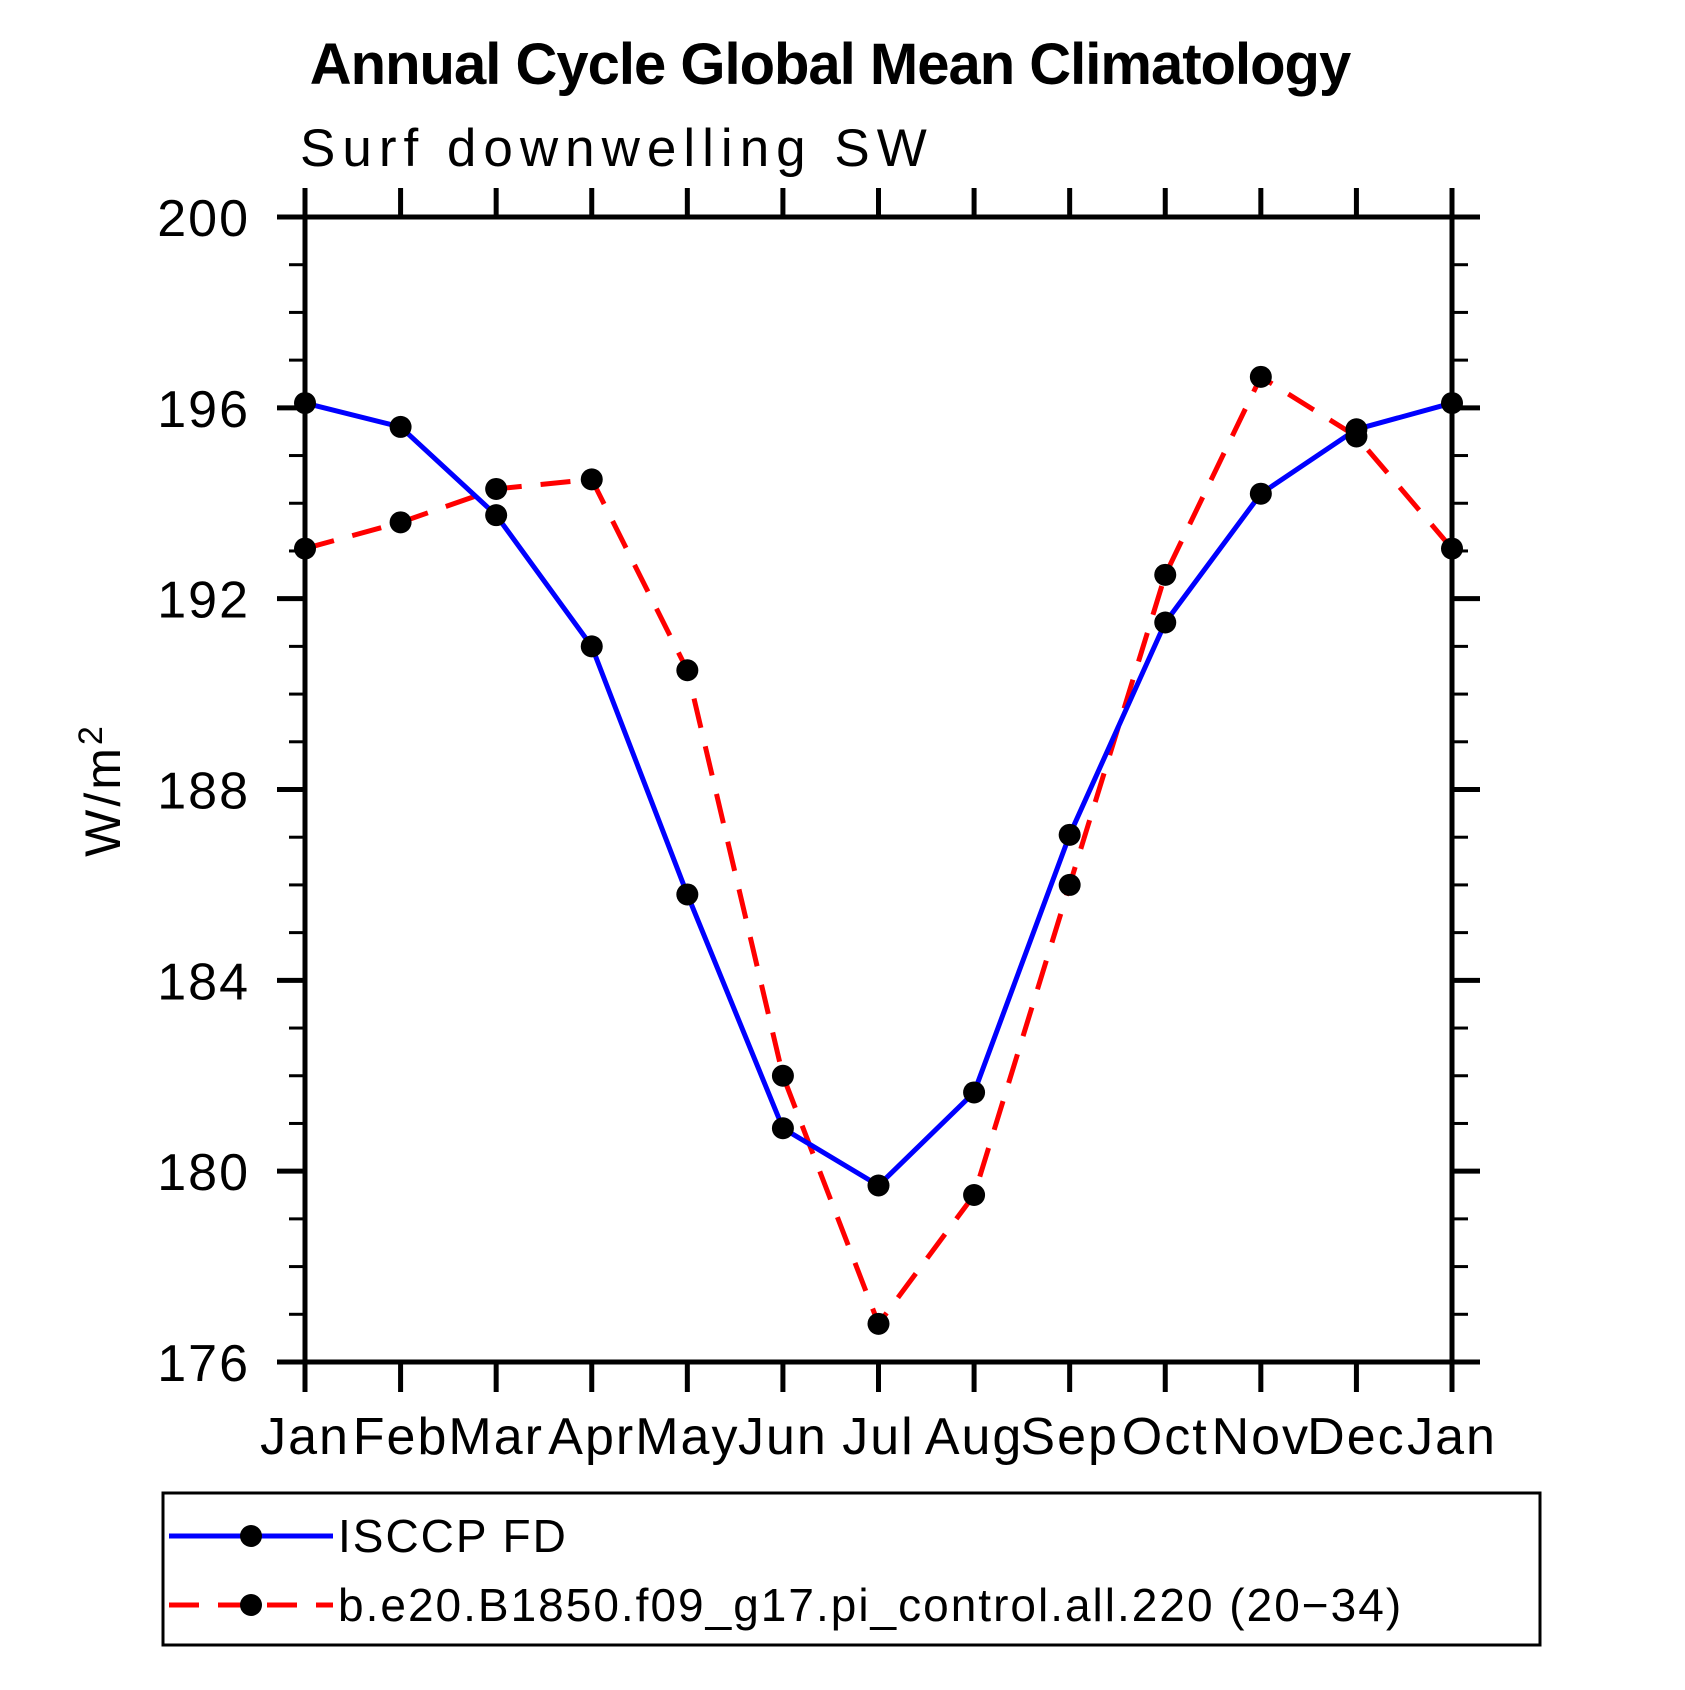 This screenshot has height=1690, width=1685. Describe the element at coordinates (687, 1437) in the screenshot. I see `x-tick-label: May` at that location.